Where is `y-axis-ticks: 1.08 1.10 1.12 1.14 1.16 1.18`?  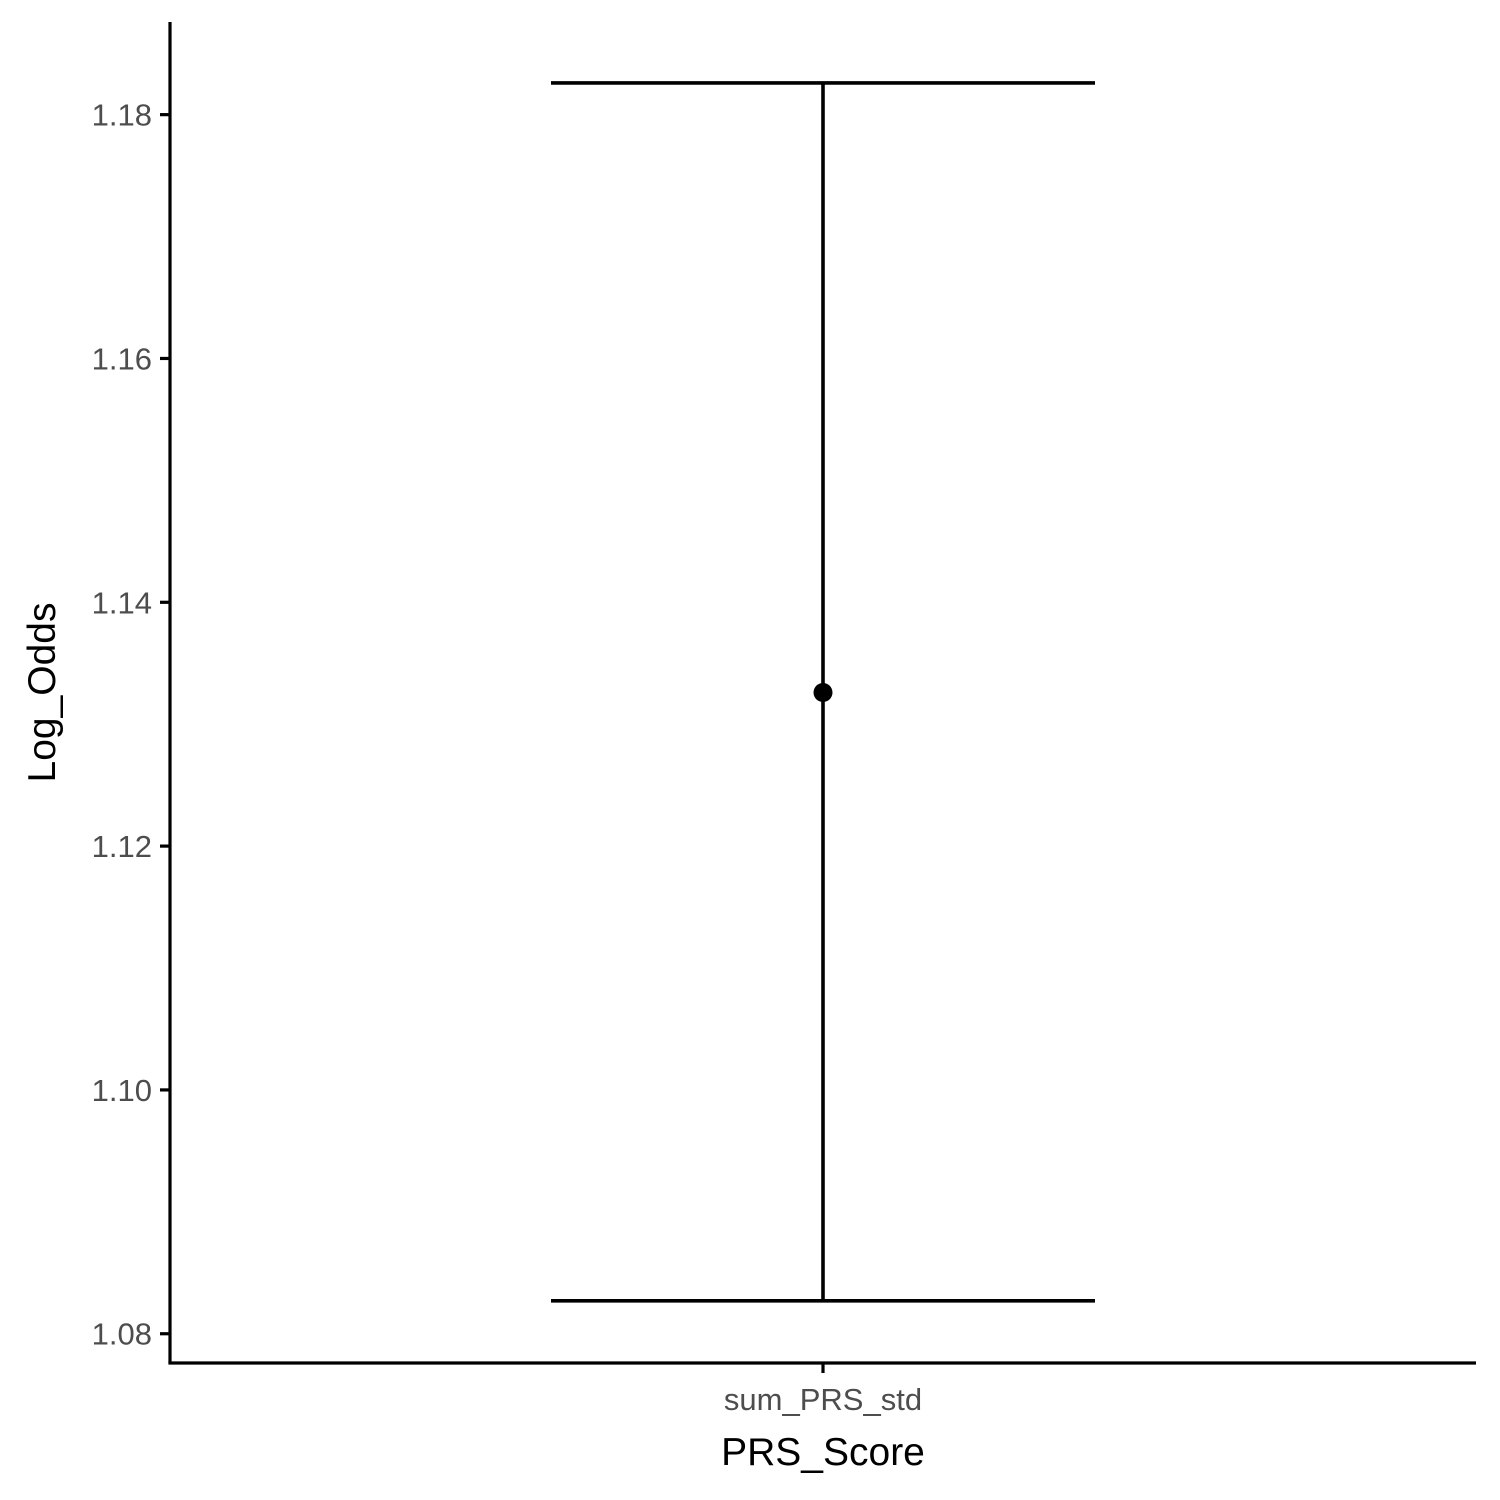 y-axis-ticks: 1.08 1.10 1.12 1.14 1.16 1.18 is located at coordinates (131, 725).